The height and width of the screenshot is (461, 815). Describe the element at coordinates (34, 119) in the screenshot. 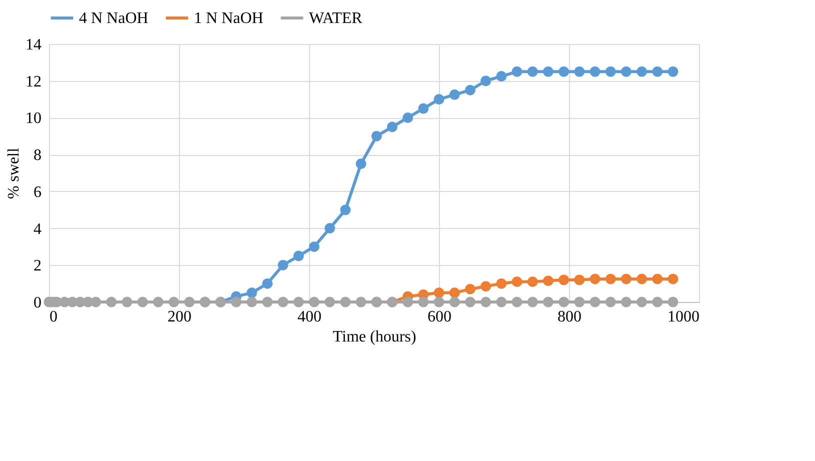

I see `y-tick-label: 10` at that location.